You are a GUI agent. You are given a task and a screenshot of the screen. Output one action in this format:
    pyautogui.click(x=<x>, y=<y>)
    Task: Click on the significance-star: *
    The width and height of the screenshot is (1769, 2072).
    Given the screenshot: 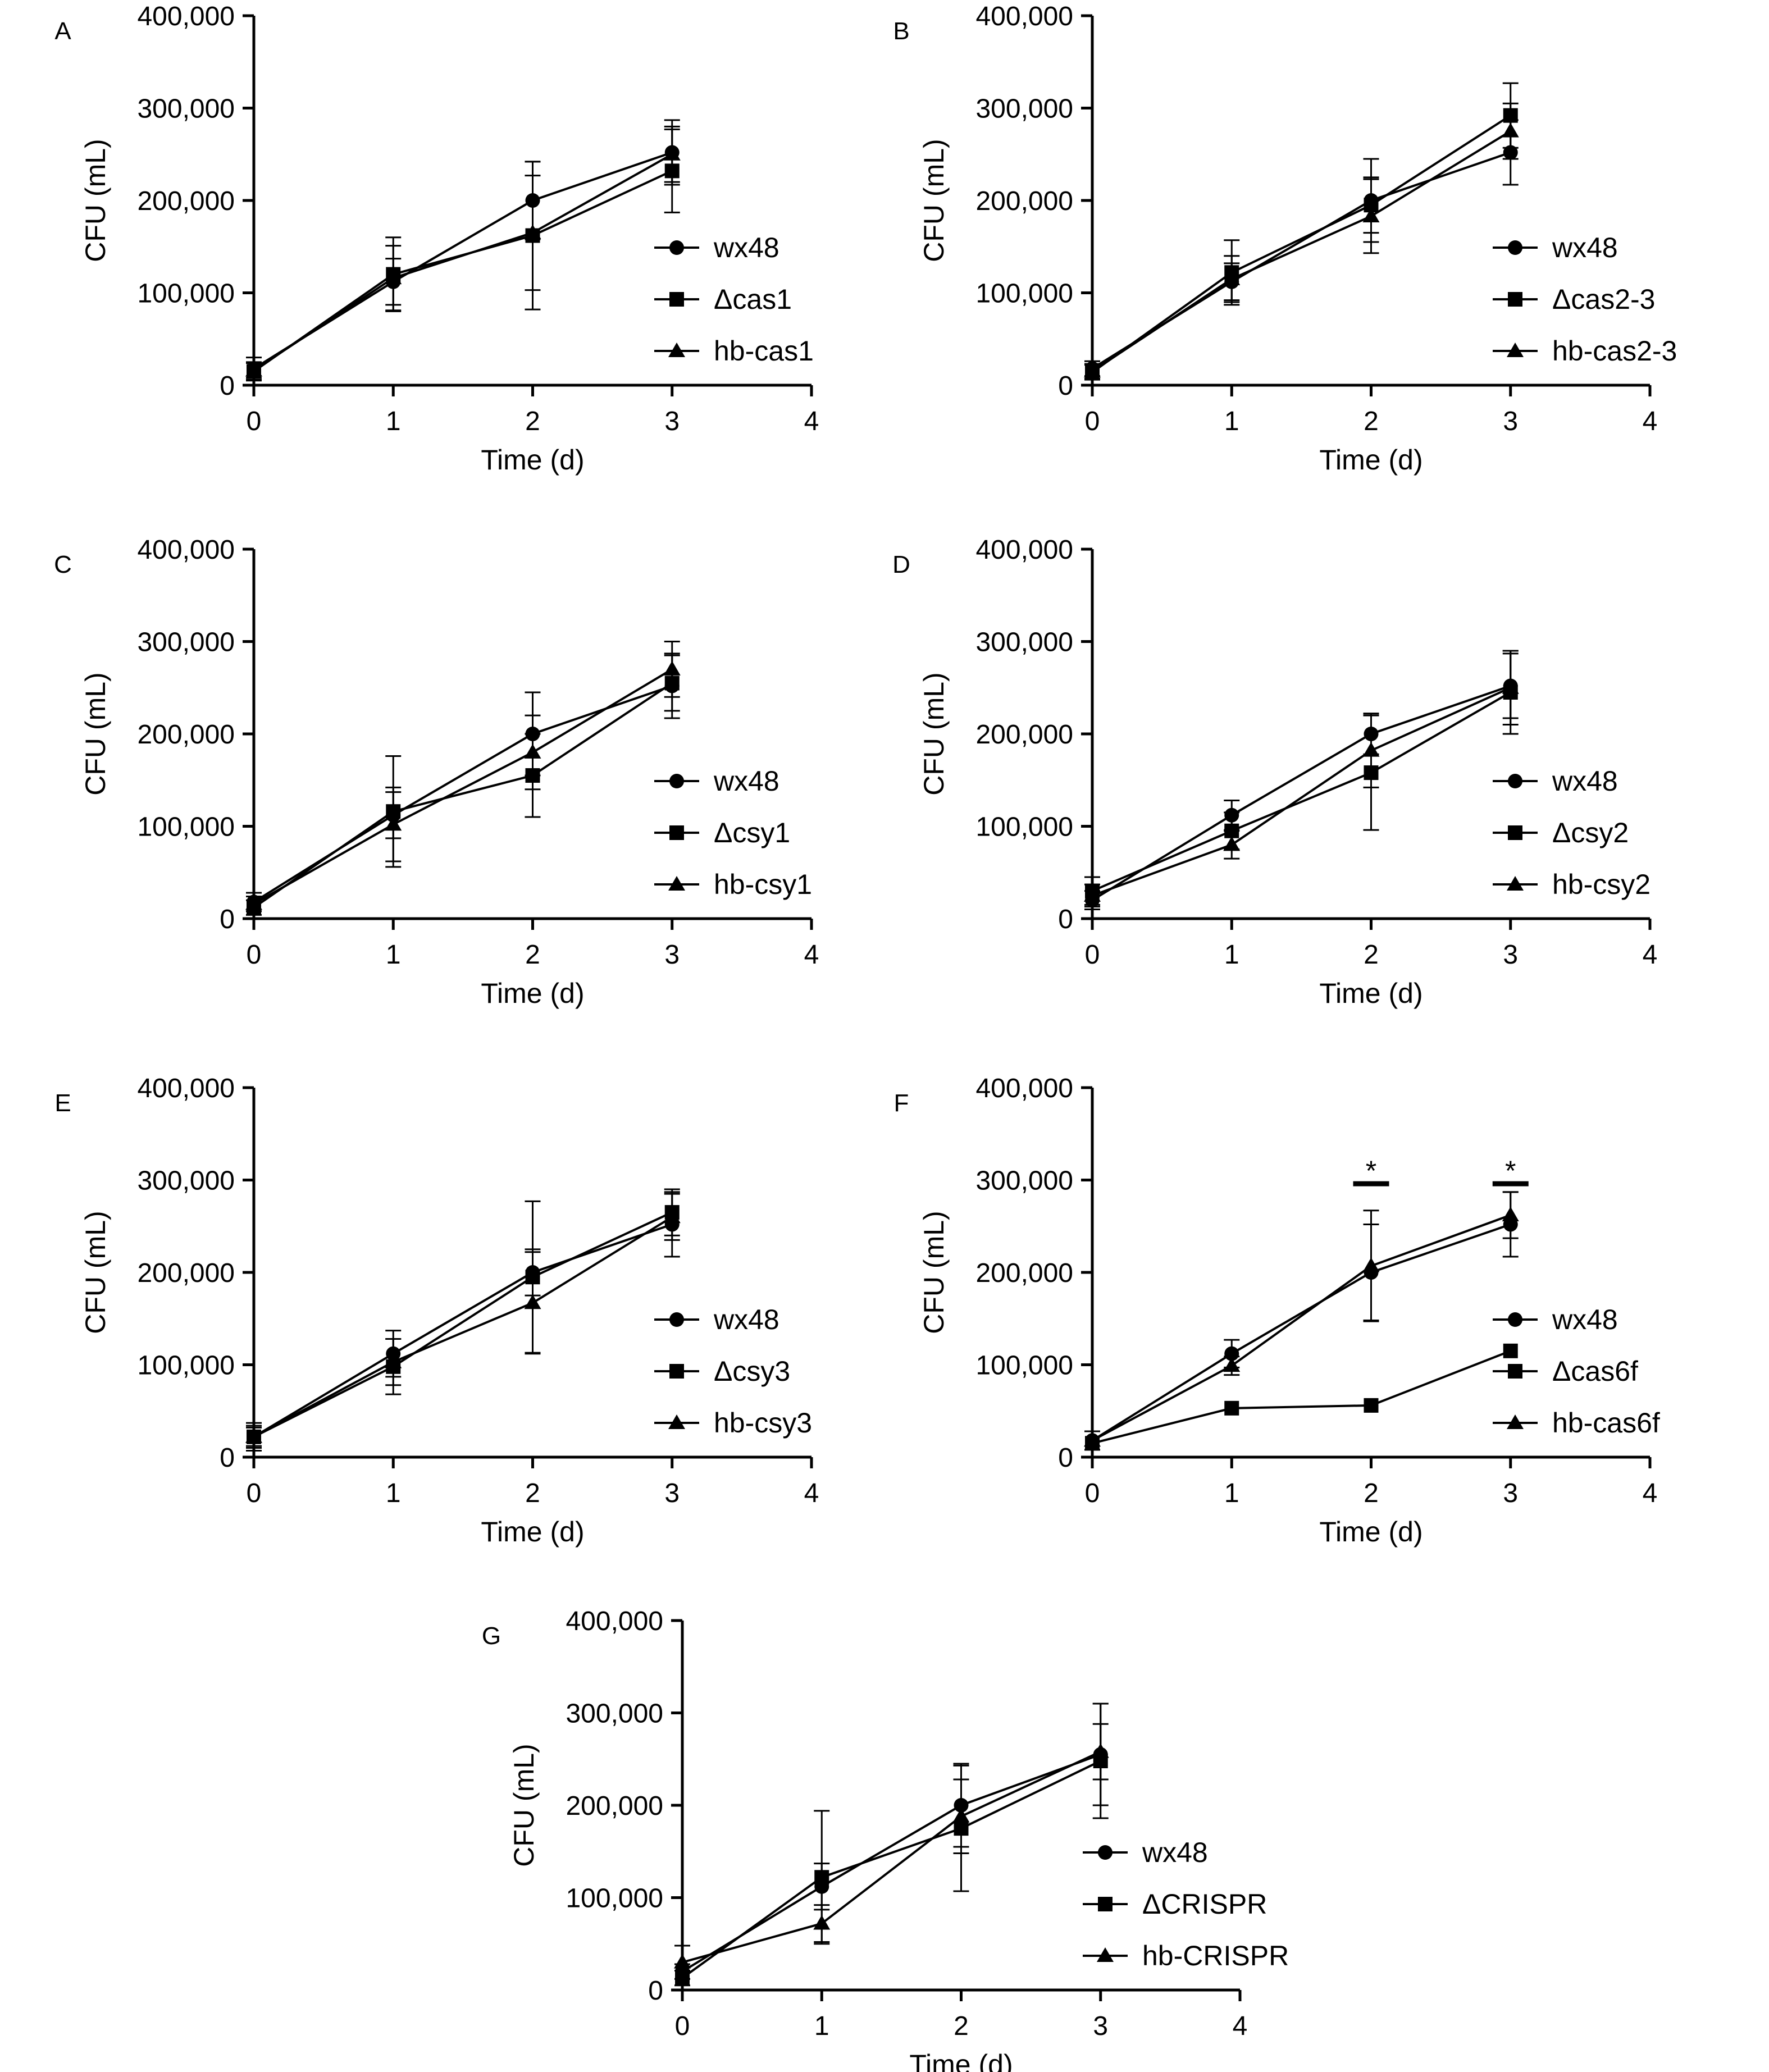 What is the action you would take?
    pyautogui.click(x=1371, y=1170)
    